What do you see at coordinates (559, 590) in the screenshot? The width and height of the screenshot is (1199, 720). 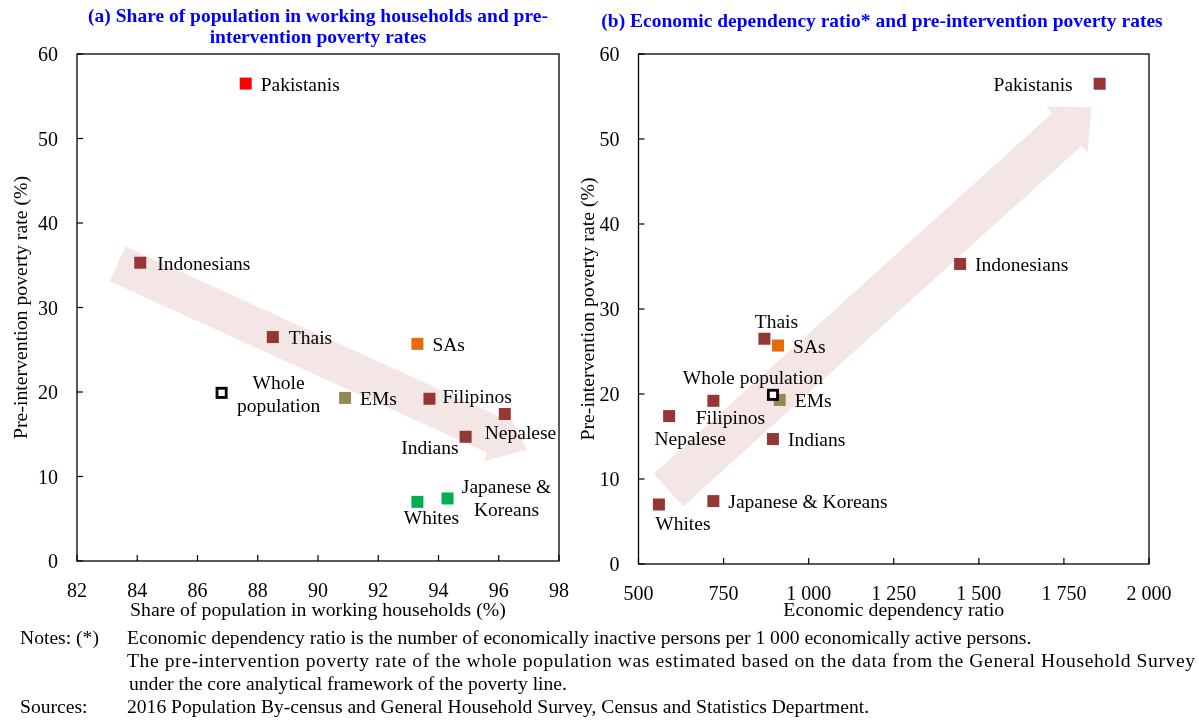 I see `x-tick-label: 98` at bounding box center [559, 590].